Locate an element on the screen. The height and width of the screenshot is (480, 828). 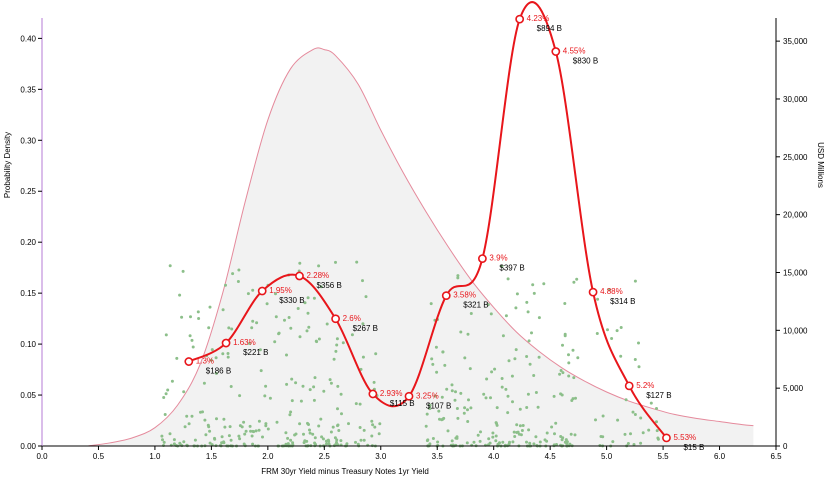
x-tick-label-8: 4.0 is located at coordinates (494, 456).